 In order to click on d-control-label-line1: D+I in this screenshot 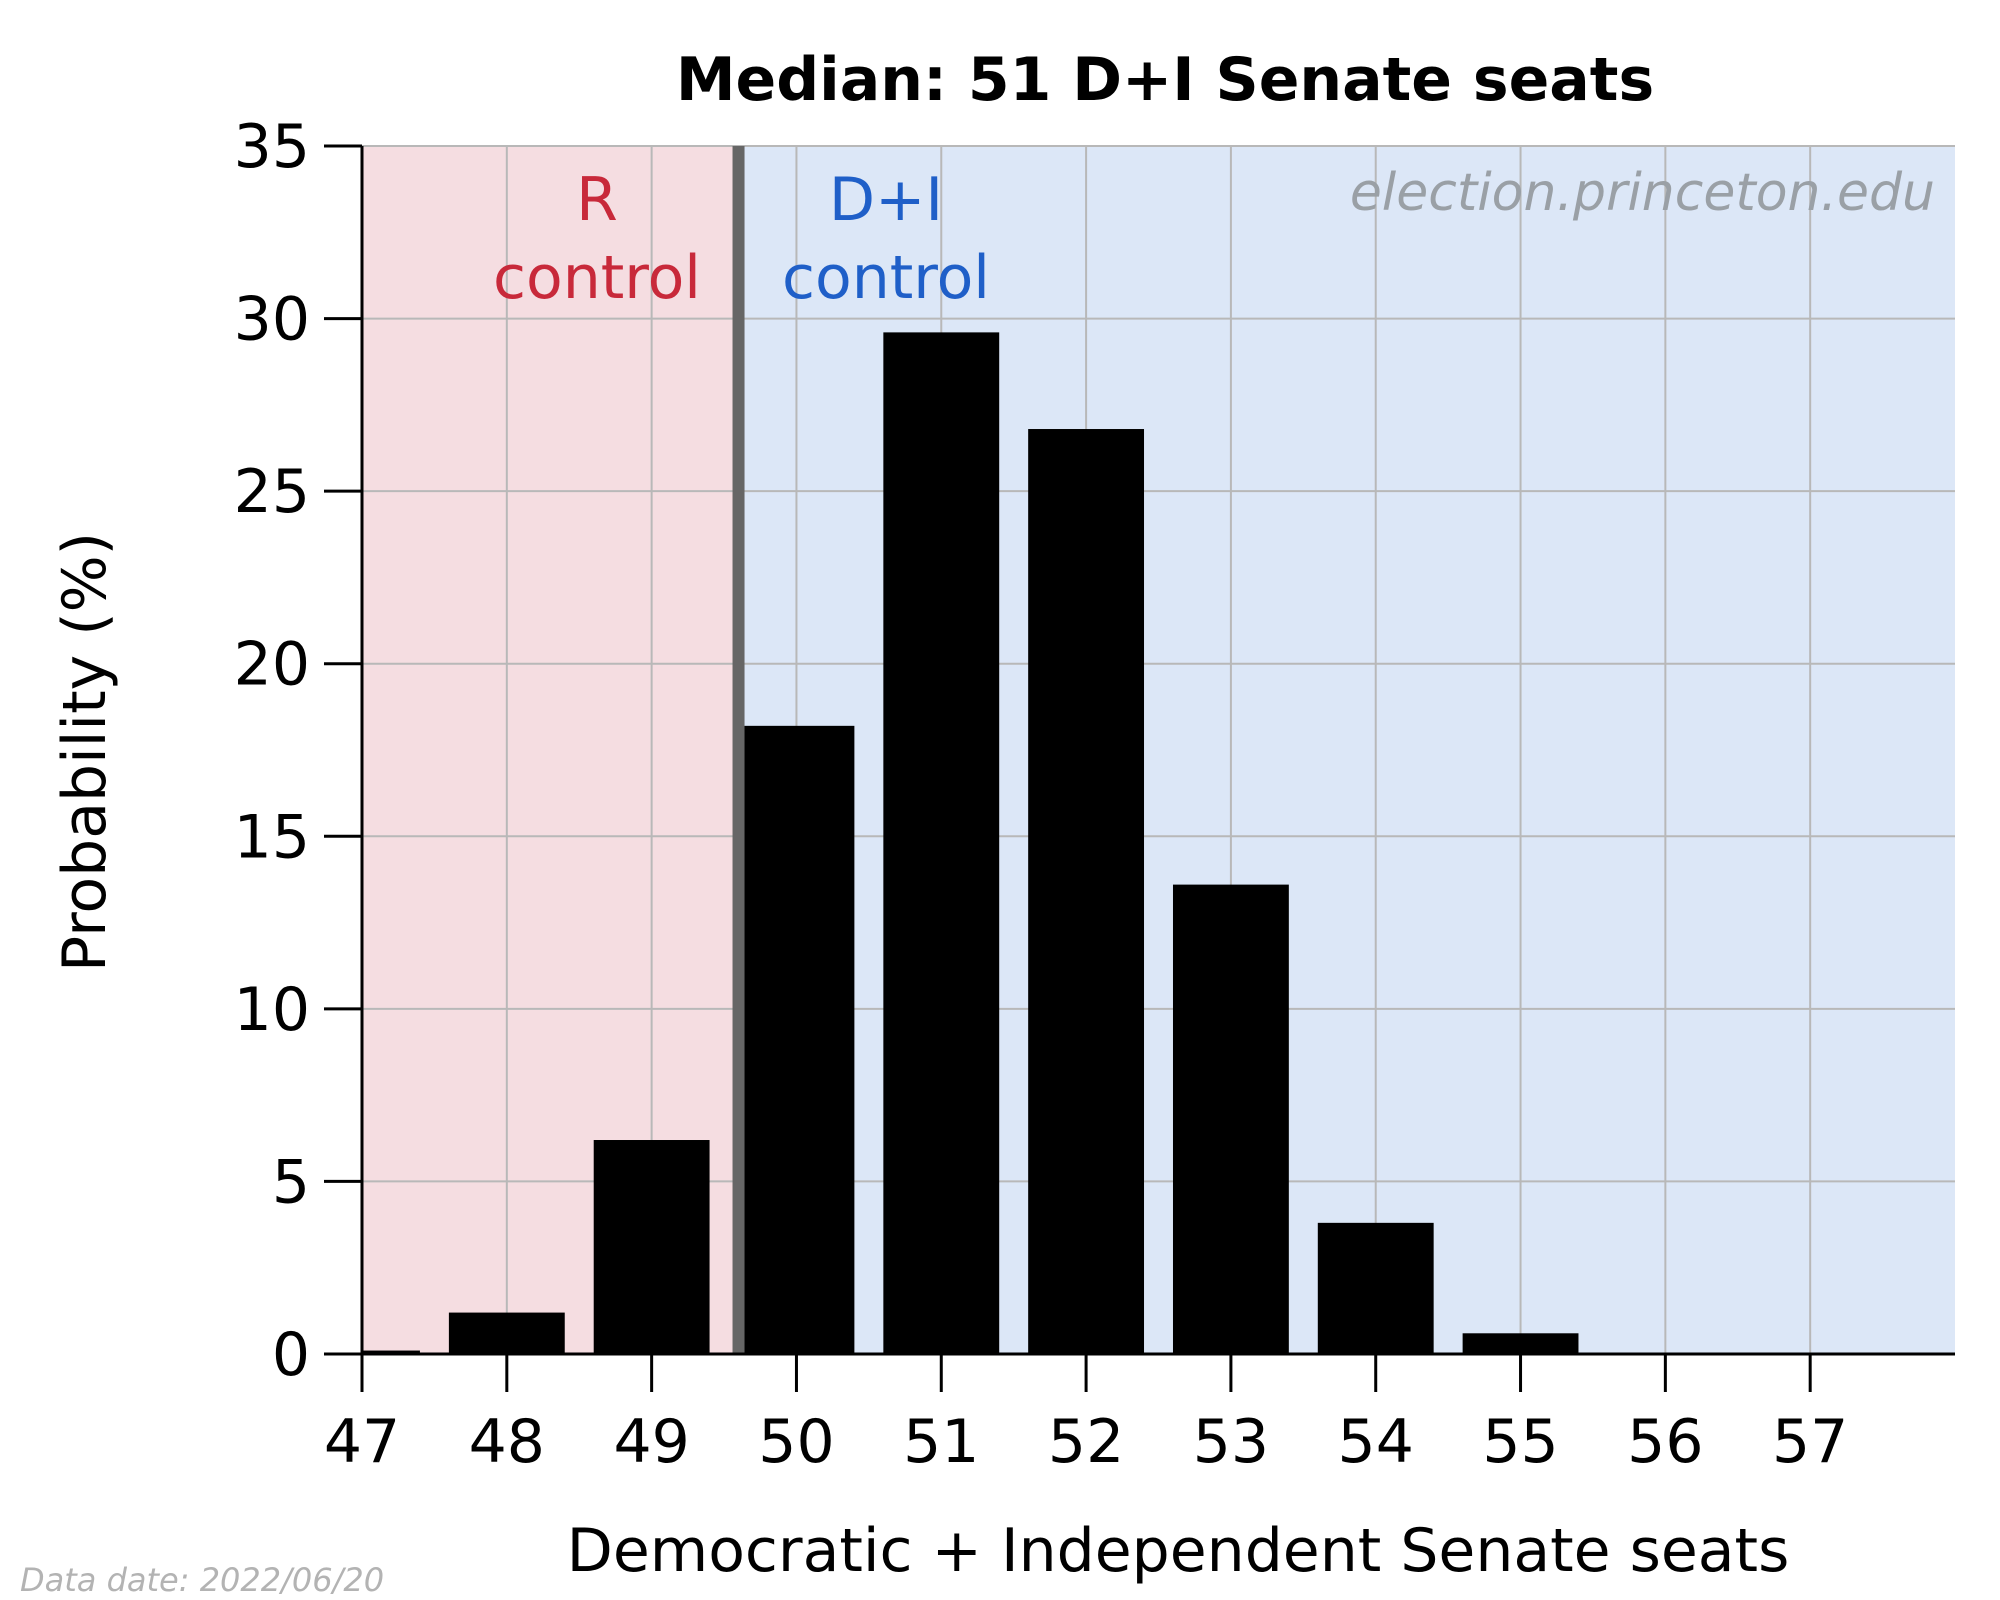, I will do `click(886, 200)`.